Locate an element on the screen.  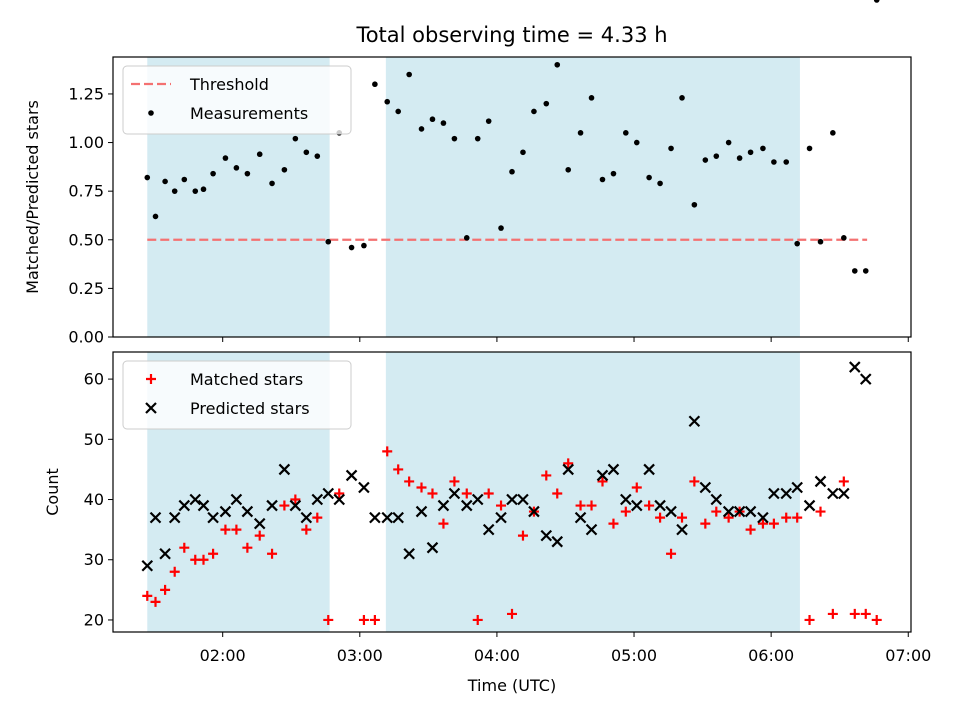
y-axis-label: Matched/Predicted stars is located at coordinates (32, 197).